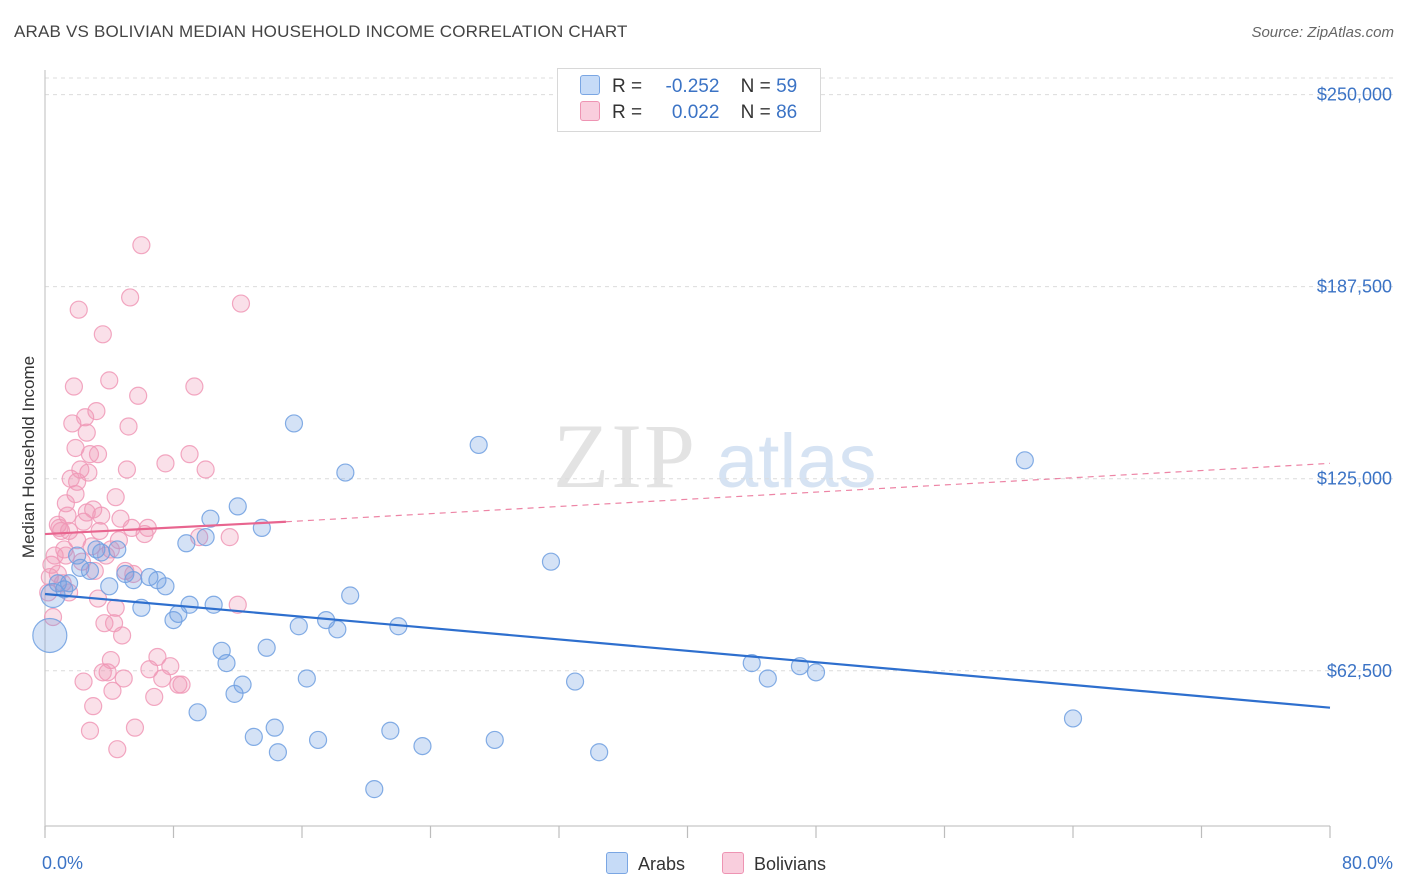 This screenshot has height=892, width=1406. Describe the element at coordinates (688, 88) in the screenshot. I see `legend-row-arabs: R = -0.252 N = 59` at that location.